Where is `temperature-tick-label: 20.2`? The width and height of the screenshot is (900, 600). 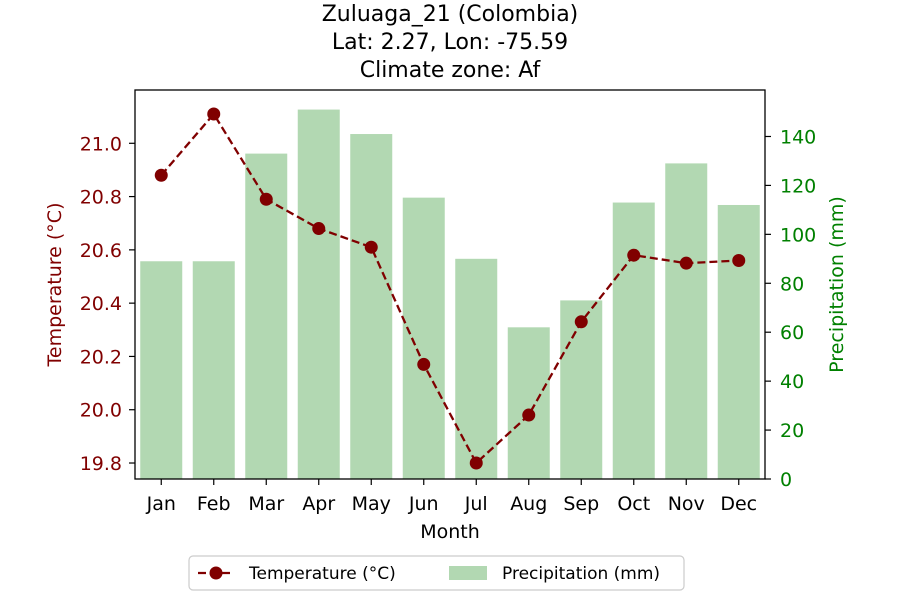 temperature-tick-label: 20.2 is located at coordinates (101, 357).